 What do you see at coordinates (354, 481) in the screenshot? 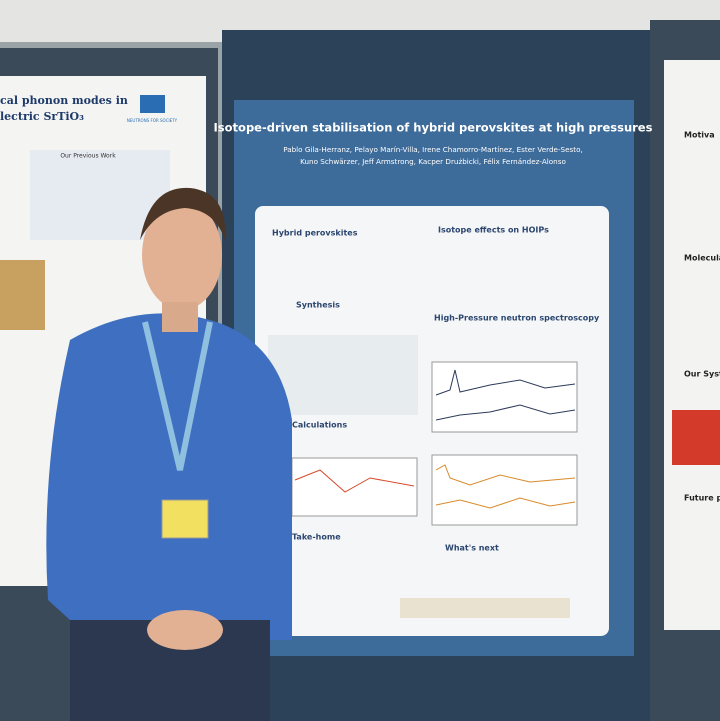
I see `calc-line` at bounding box center [354, 481].